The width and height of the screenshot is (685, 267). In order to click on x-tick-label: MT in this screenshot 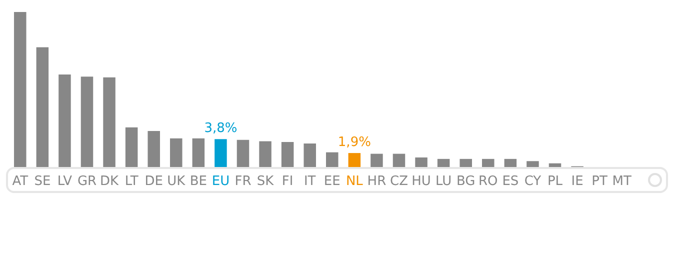, I will do `click(622, 181)`.